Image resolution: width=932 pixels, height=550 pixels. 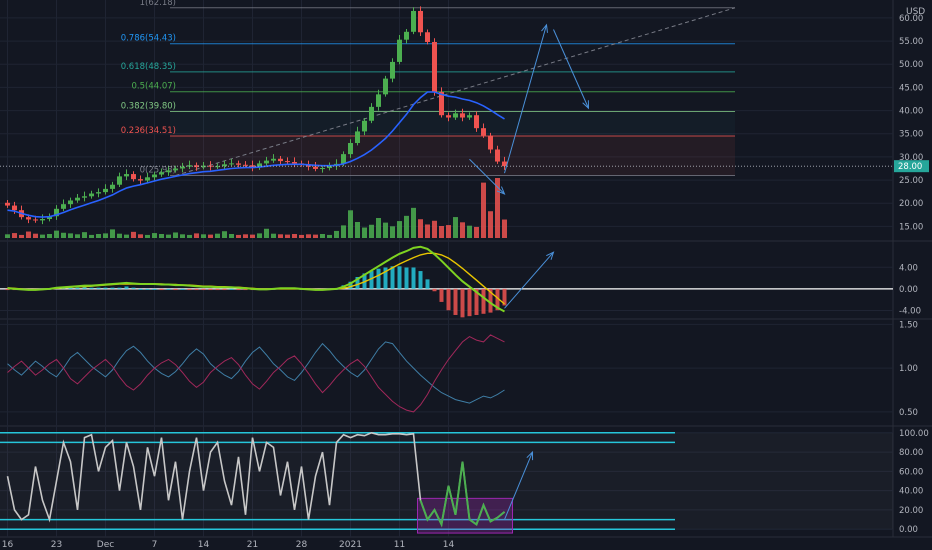 What do you see at coordinates (529, 280) in the screenshot?
I see `projection-arrow-3-shaft` at bounding box center [529, 280].